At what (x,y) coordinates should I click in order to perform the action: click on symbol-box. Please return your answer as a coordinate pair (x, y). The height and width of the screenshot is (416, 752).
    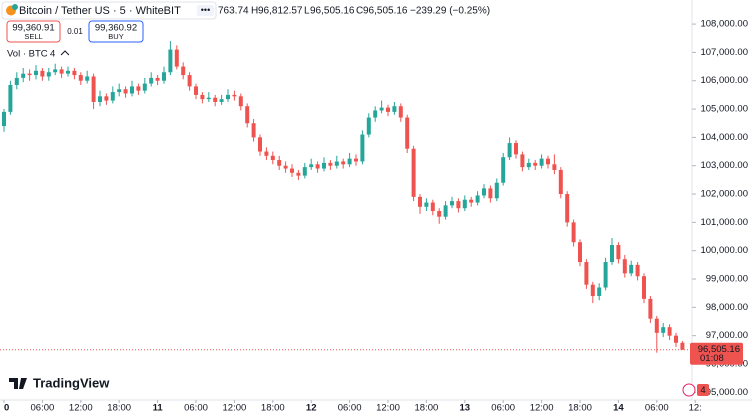
    Looking at the image, I should click on (109, 10).